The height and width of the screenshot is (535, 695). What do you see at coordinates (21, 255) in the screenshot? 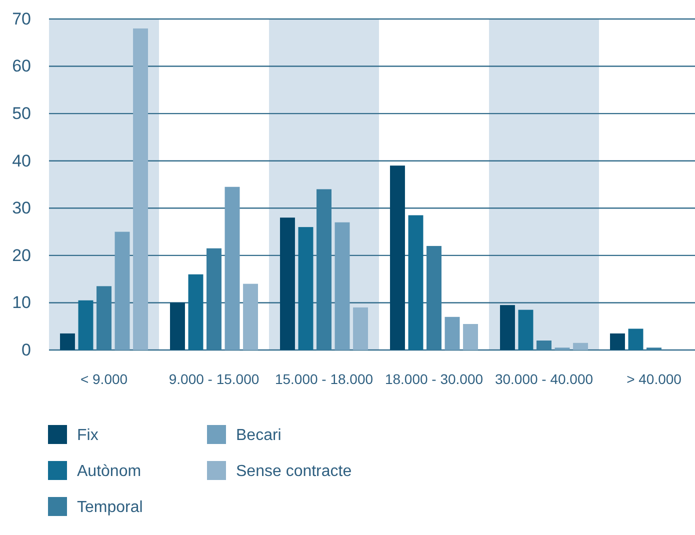
I see `y-tick-label: 20` at bounding box center [21, 255].